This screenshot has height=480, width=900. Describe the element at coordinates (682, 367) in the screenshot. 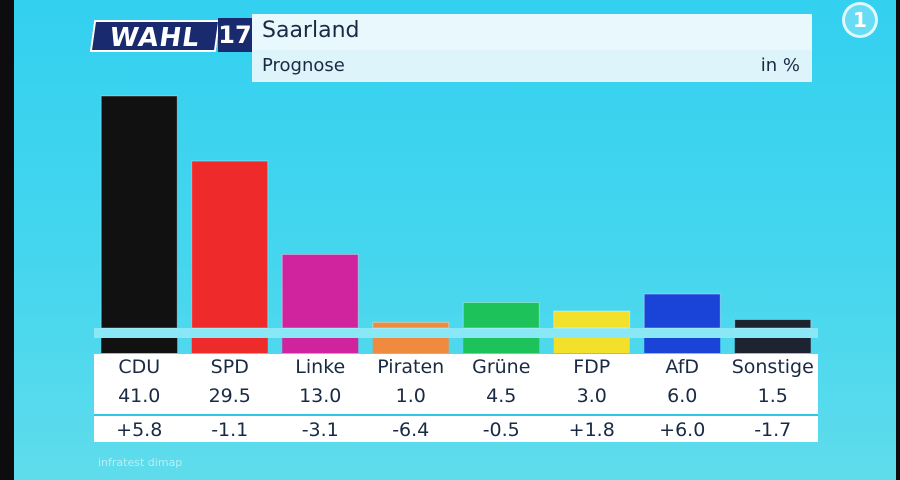

I see `party-name-label: AfD` at that location.